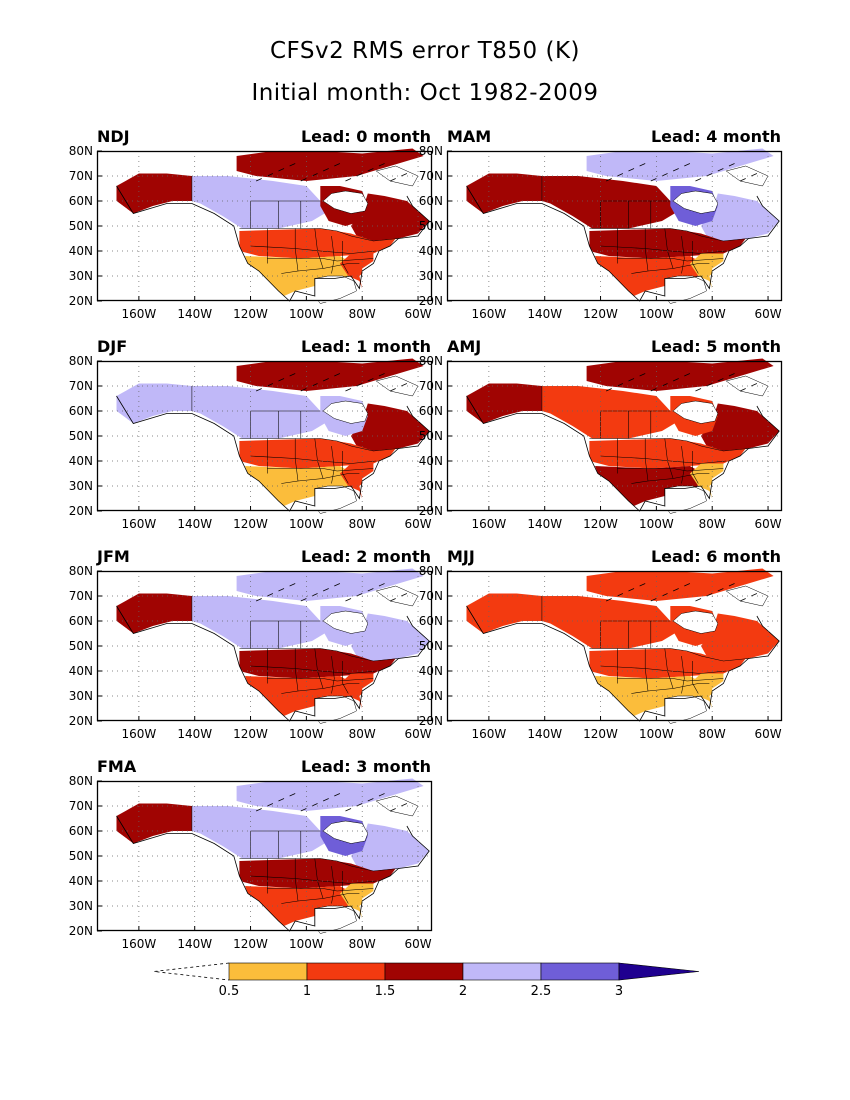 This screenshot has height=1100, width=850. Describe the element at coordinates (191, 971) in the screenshot. I see `colorbar-under-arrow` at that location.